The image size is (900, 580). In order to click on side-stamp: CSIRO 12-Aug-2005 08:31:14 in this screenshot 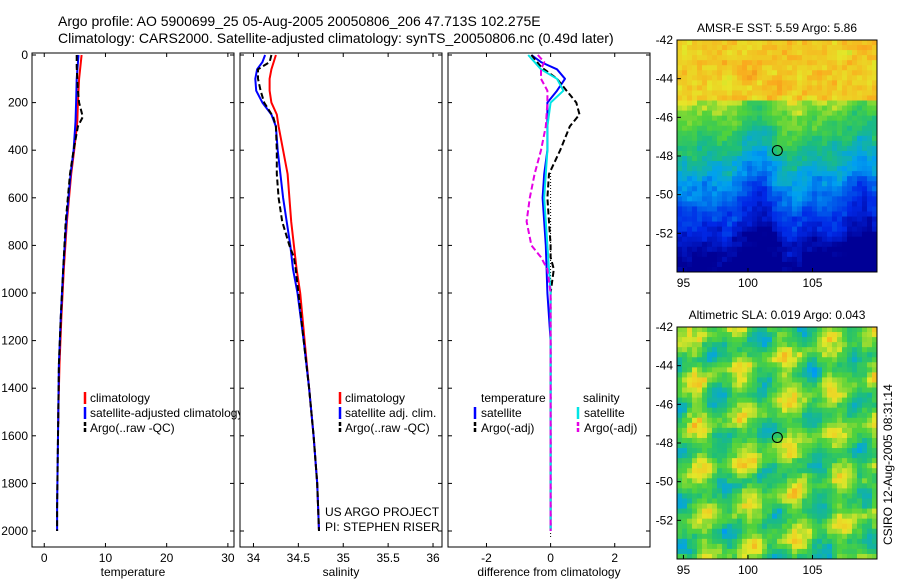, I will do `click(888, 464)`.